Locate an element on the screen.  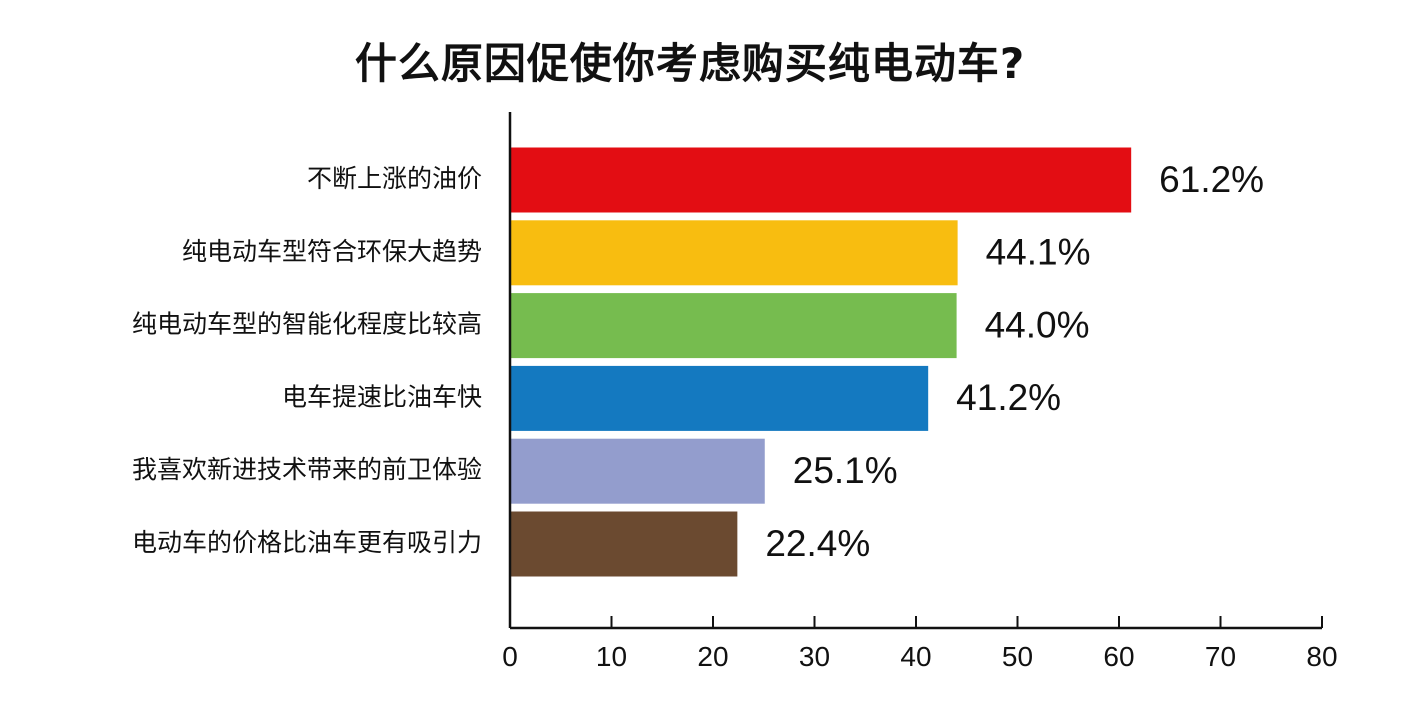
data-label: 61.2% is located at coordinates (1211, 179).